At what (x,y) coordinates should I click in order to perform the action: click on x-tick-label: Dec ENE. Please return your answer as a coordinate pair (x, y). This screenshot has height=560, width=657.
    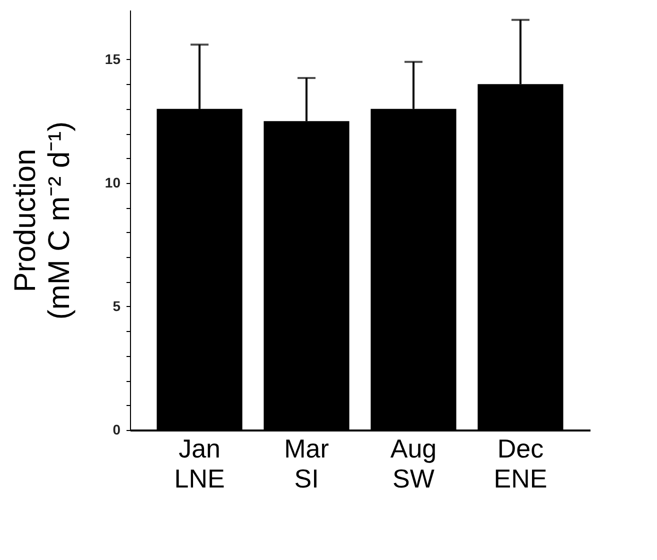
    Looking at the image, I should click on (521, 464).